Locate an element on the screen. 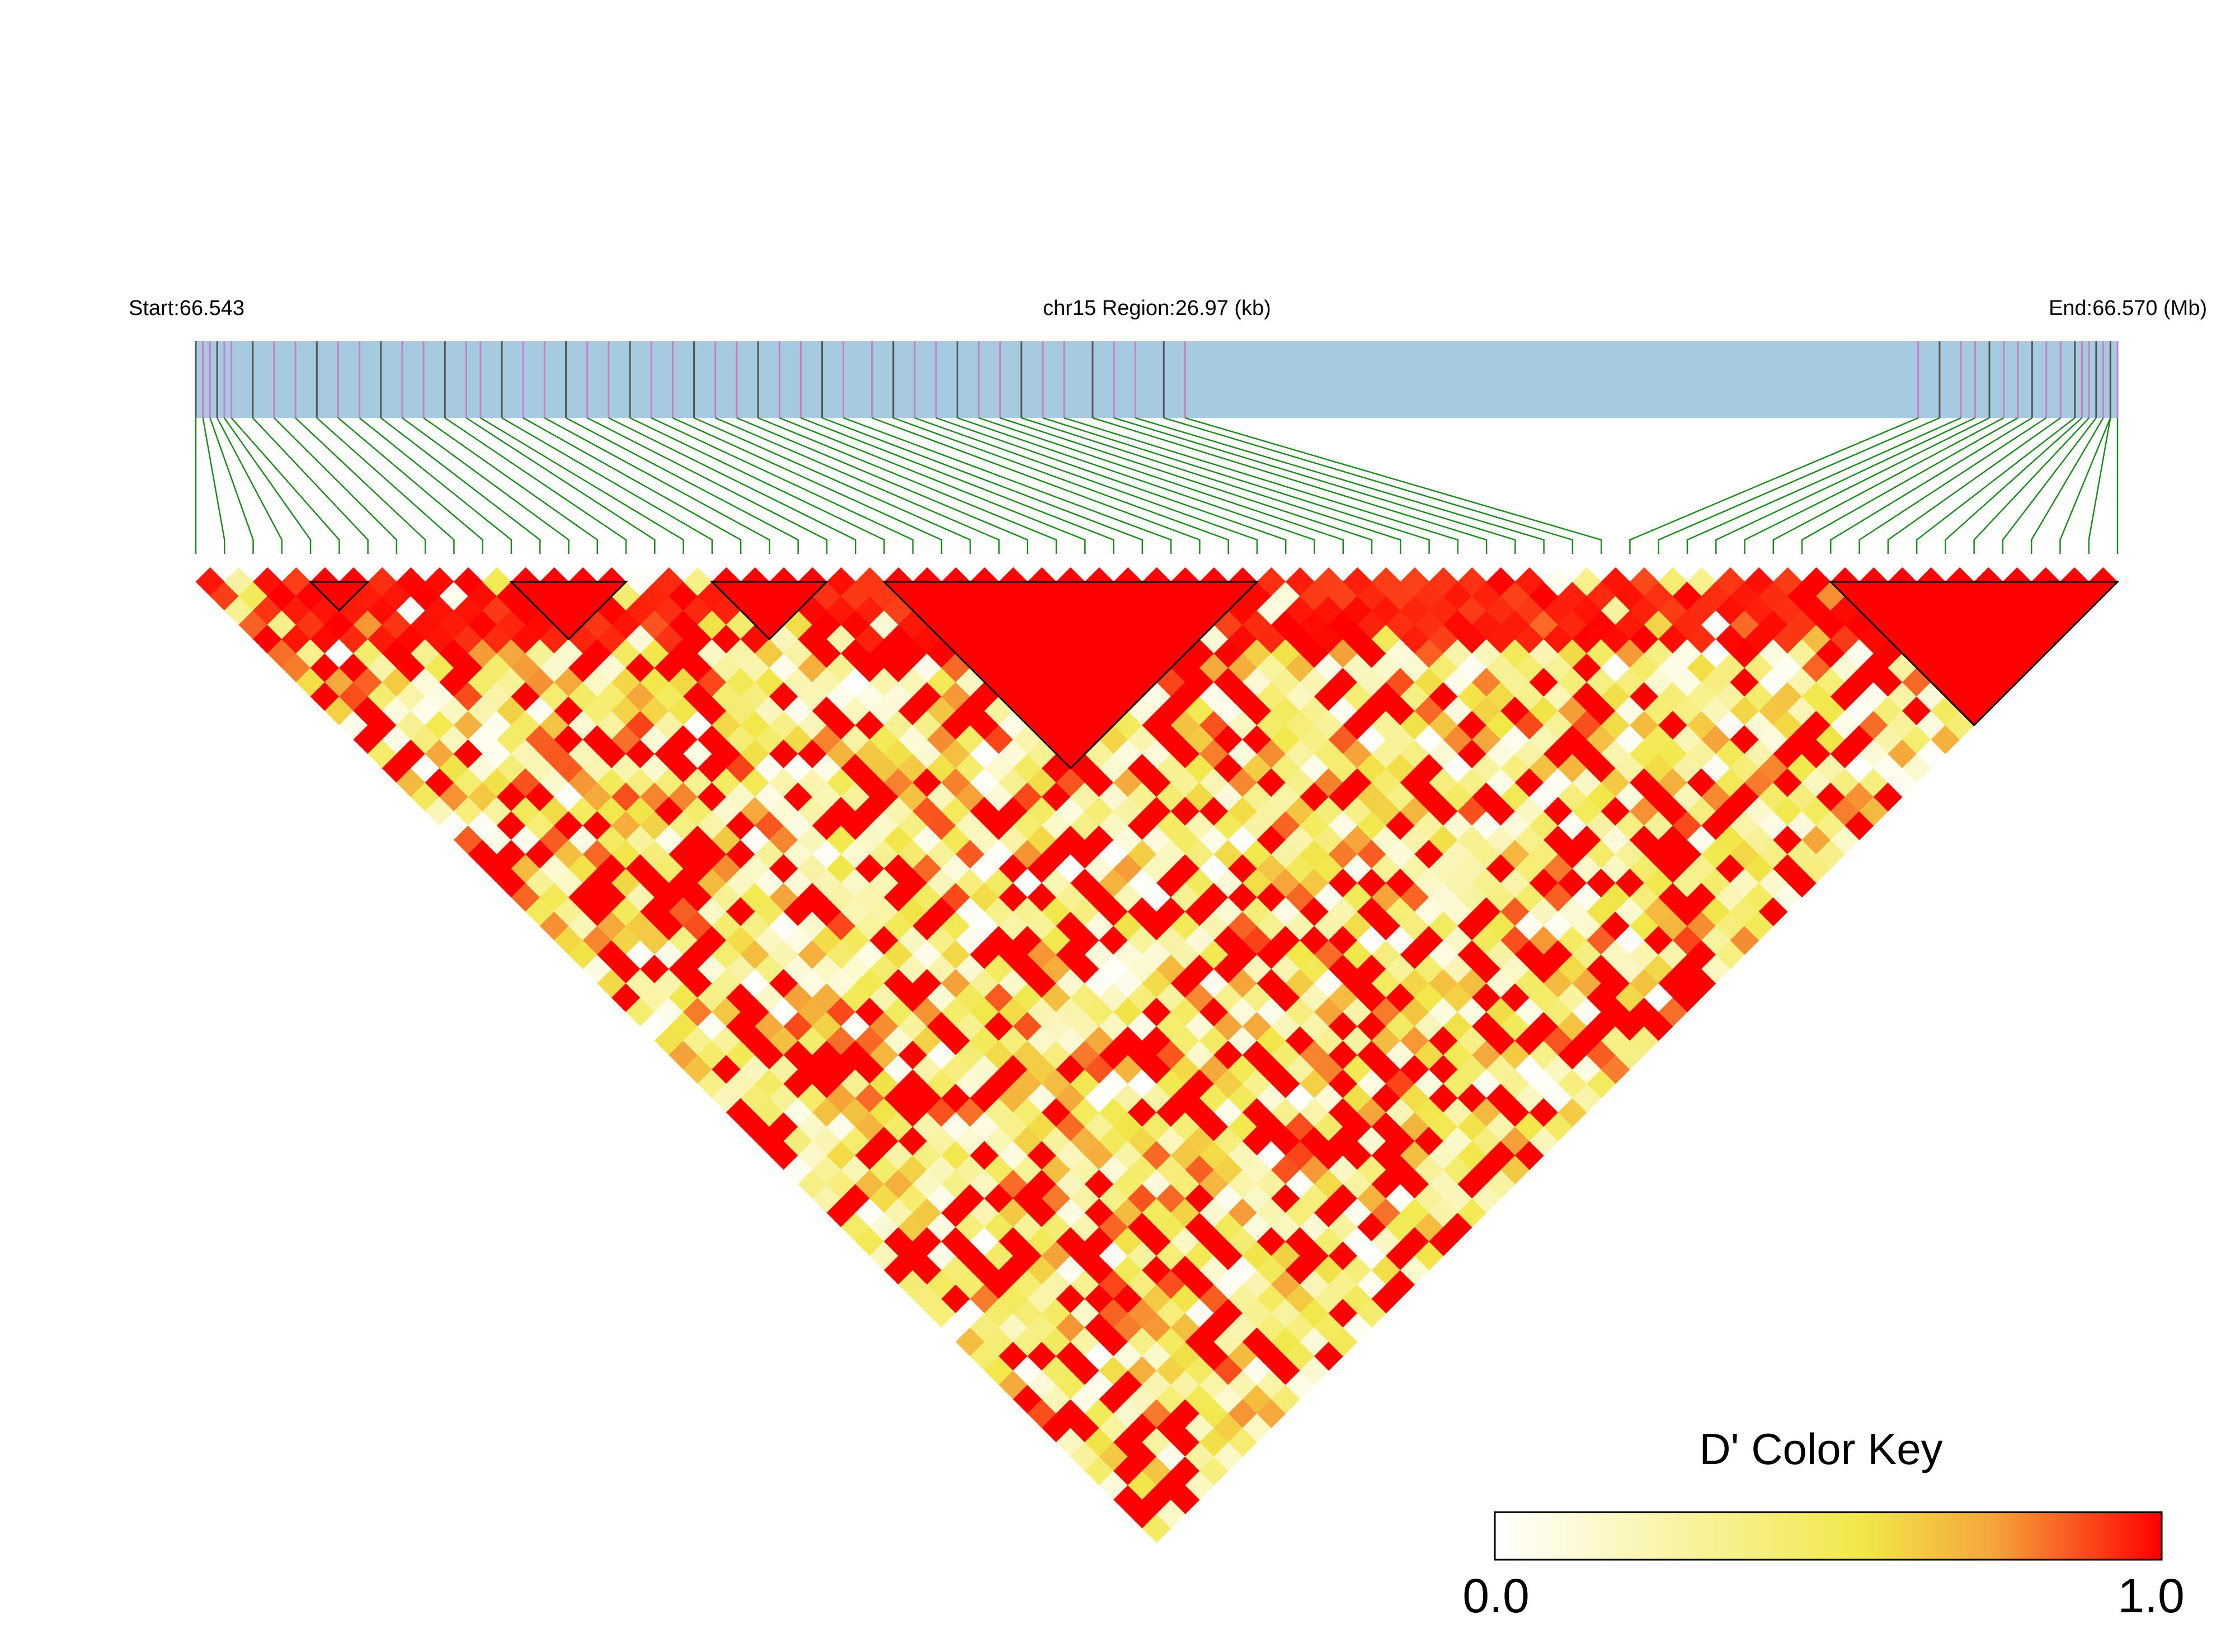 The height and width of the screenshot is (1652, 2235). color-key-title: D' Color Key is located at coordinates (1820, 1449).